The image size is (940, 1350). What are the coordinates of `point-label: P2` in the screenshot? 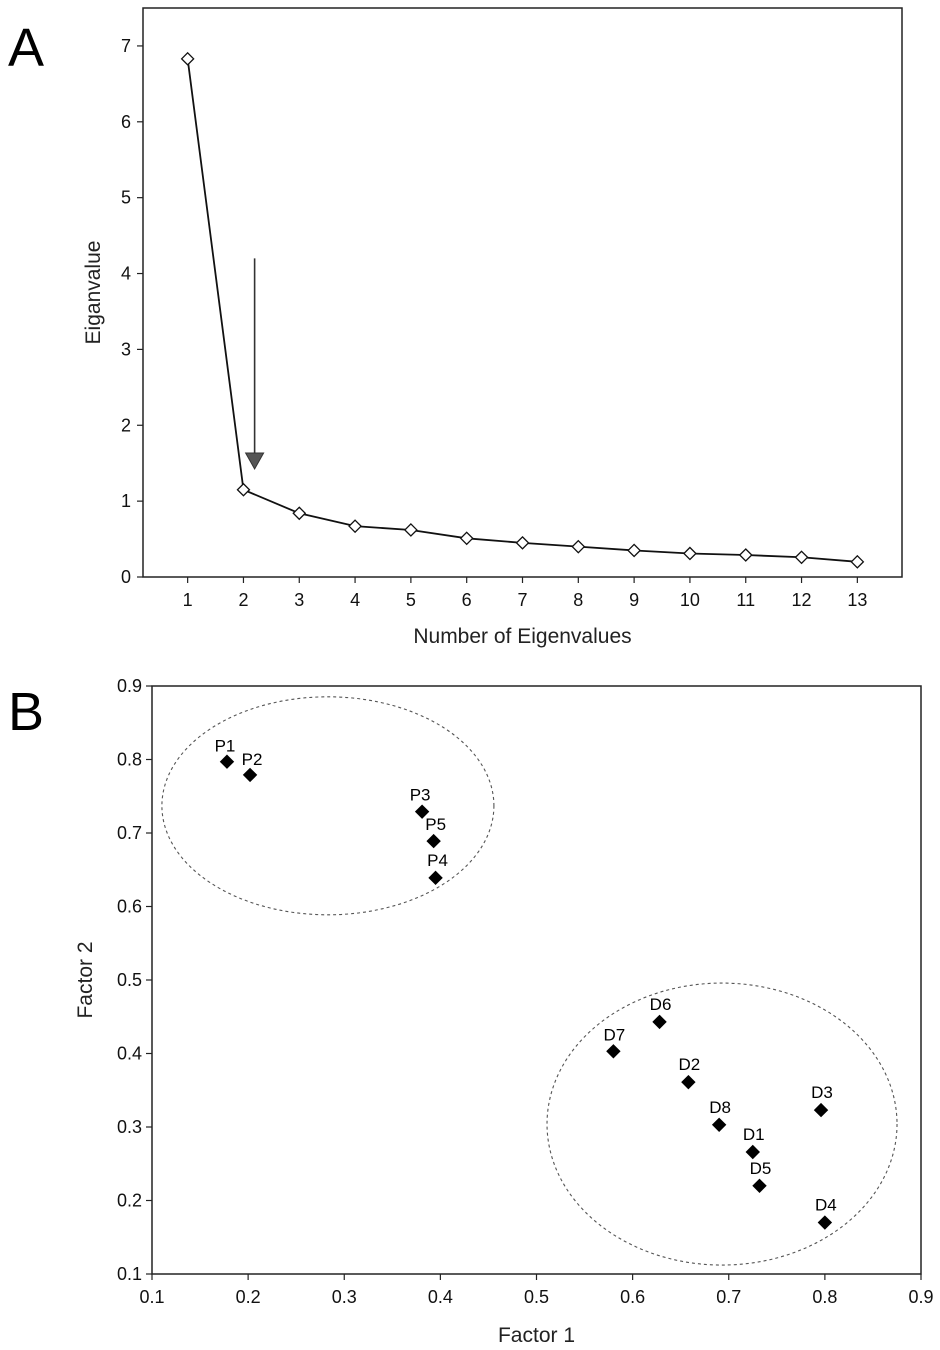 It's located at (252, 759).